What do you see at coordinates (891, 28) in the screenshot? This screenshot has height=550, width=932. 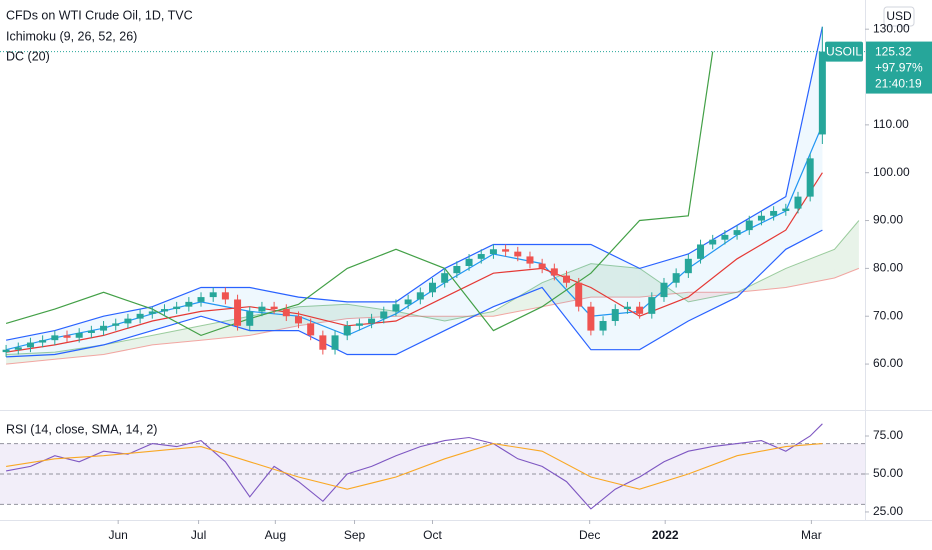 I see `y-tick-label: 130.00` at bounding box center [891, 28].